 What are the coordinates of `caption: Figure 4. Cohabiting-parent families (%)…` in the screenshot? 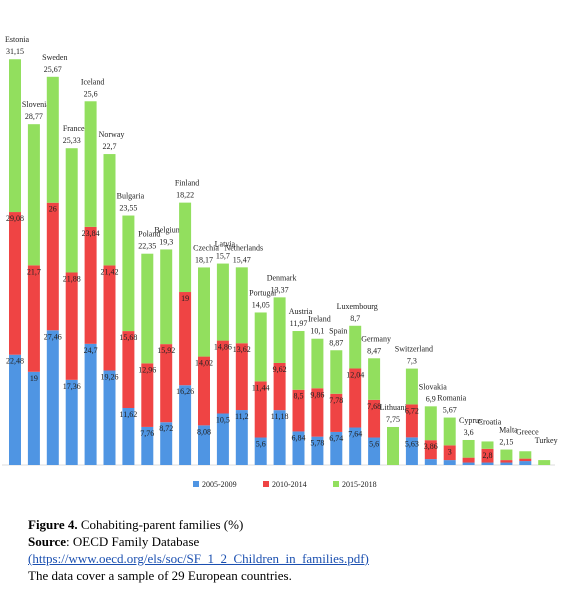 It's located at (298, 550).